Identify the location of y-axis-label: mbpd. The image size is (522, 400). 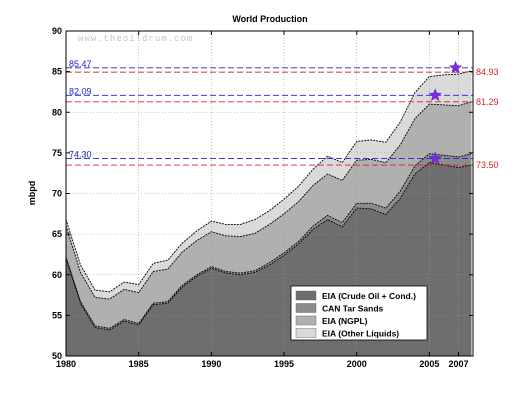
(32, 193).